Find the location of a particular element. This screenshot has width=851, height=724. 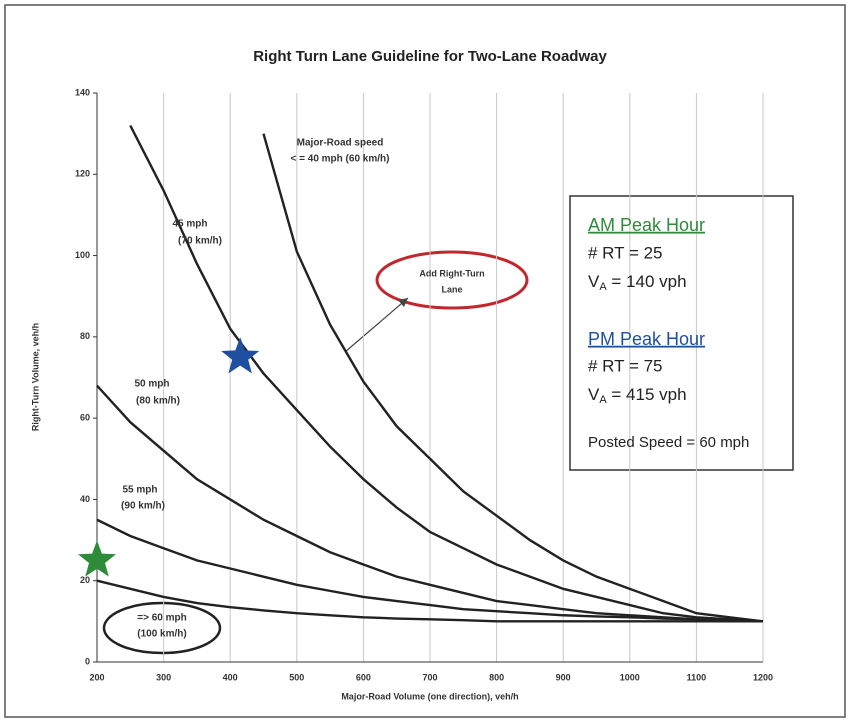

box-line: Posted Speed = 60 mph is located at coordinates (668, 442).